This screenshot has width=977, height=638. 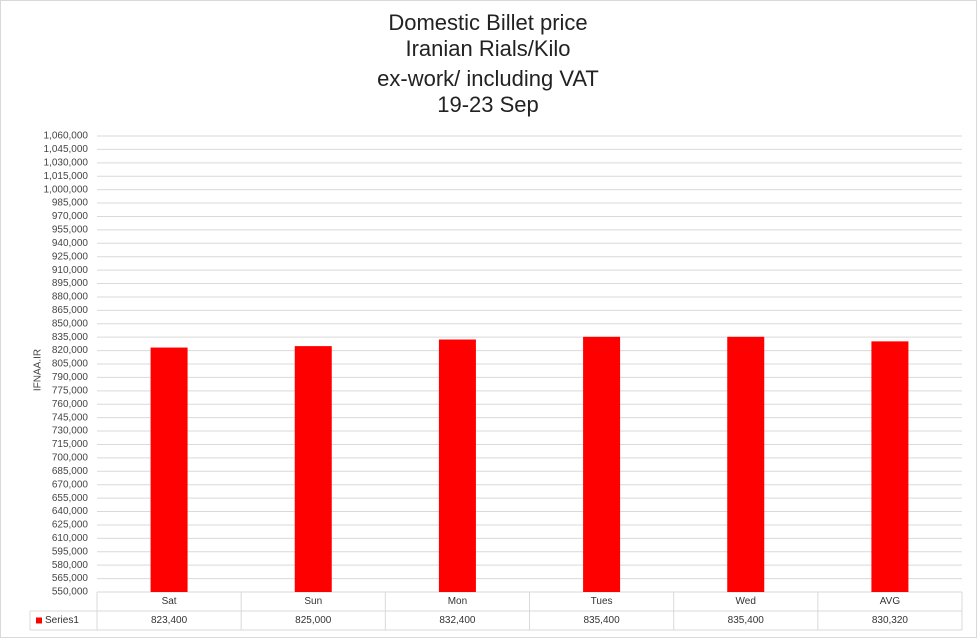 I want to click on y-tick-label: 655,000, so click(x=70, y=498).